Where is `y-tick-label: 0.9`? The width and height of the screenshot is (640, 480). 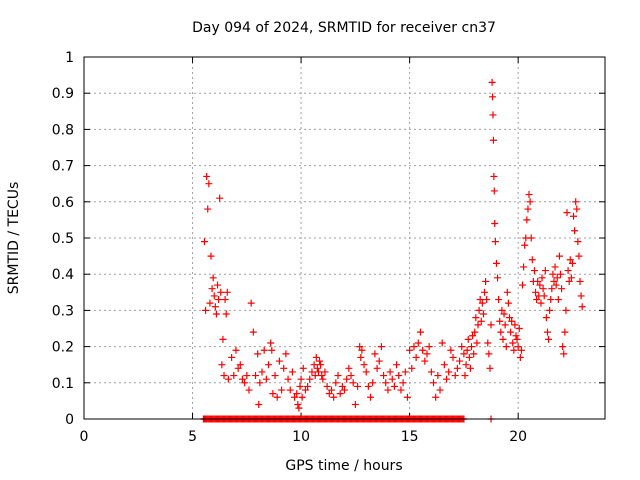
y-tick-label: 0.9 is located at coordinates (63, 94).